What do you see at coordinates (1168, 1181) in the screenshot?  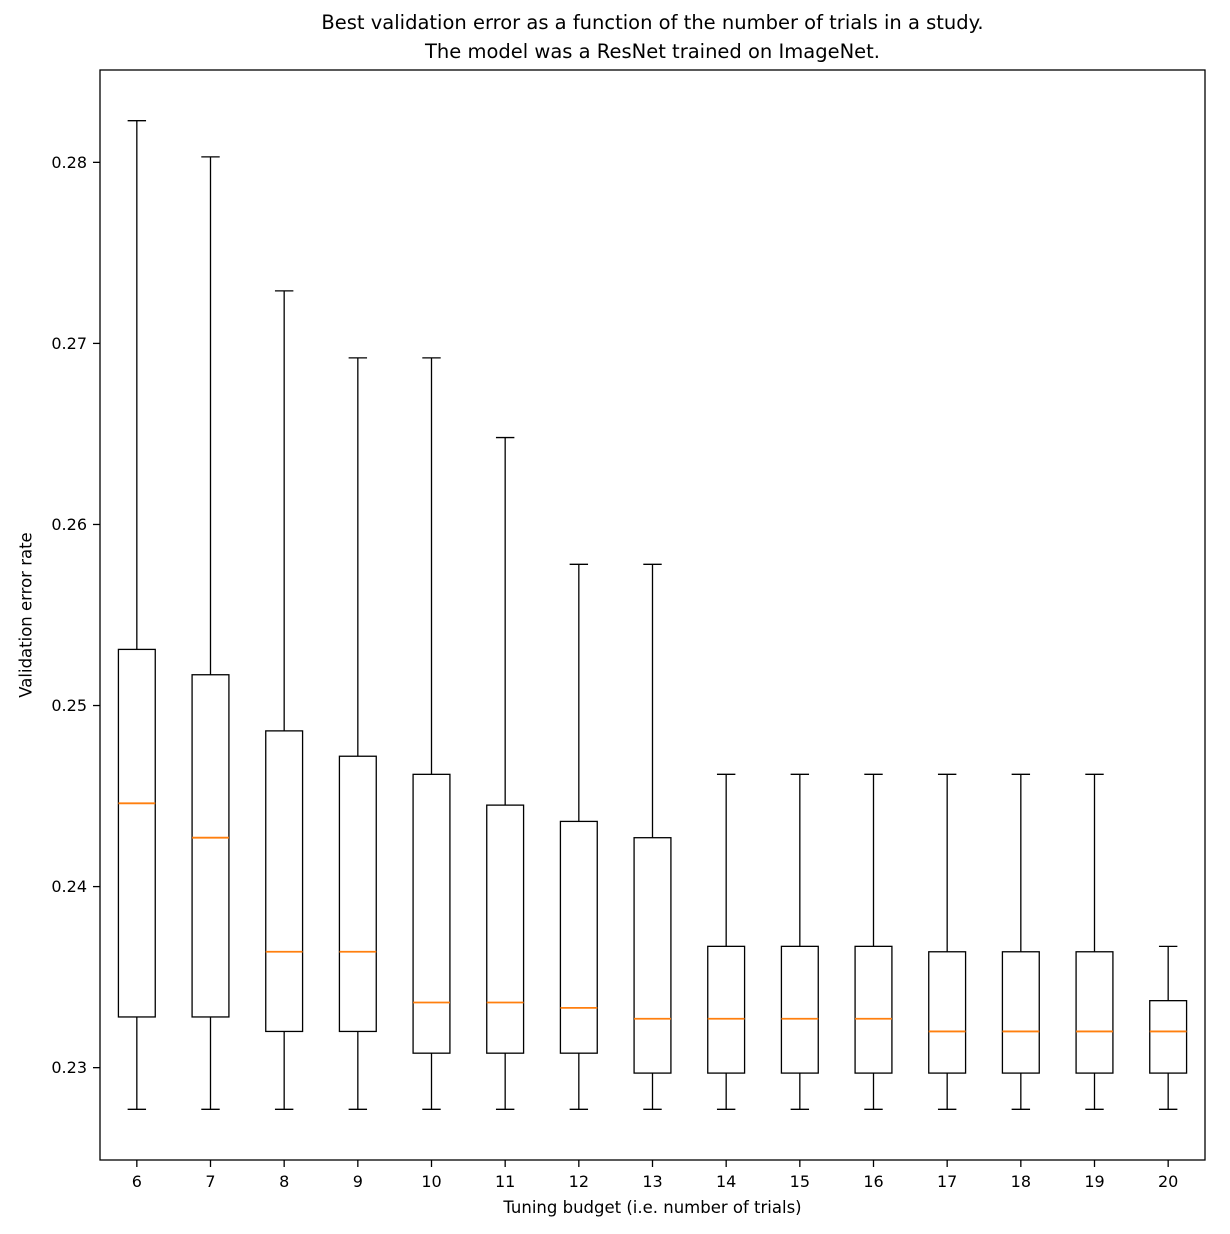 I see `x-axis-tick-label: 20` at bounding box center [1168, 1181].